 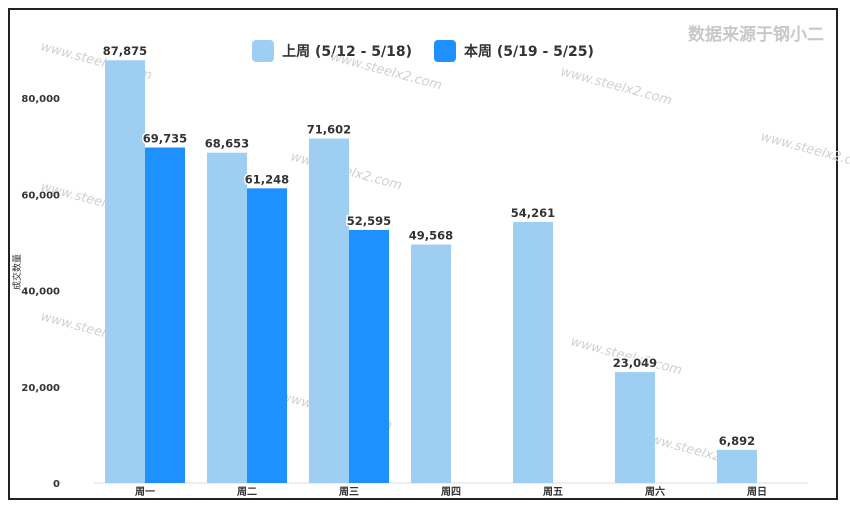 What do you see at coordinates (227, 144) in the screenshot?
I see `data-label: 68,653` at bounding box center [227, 144].